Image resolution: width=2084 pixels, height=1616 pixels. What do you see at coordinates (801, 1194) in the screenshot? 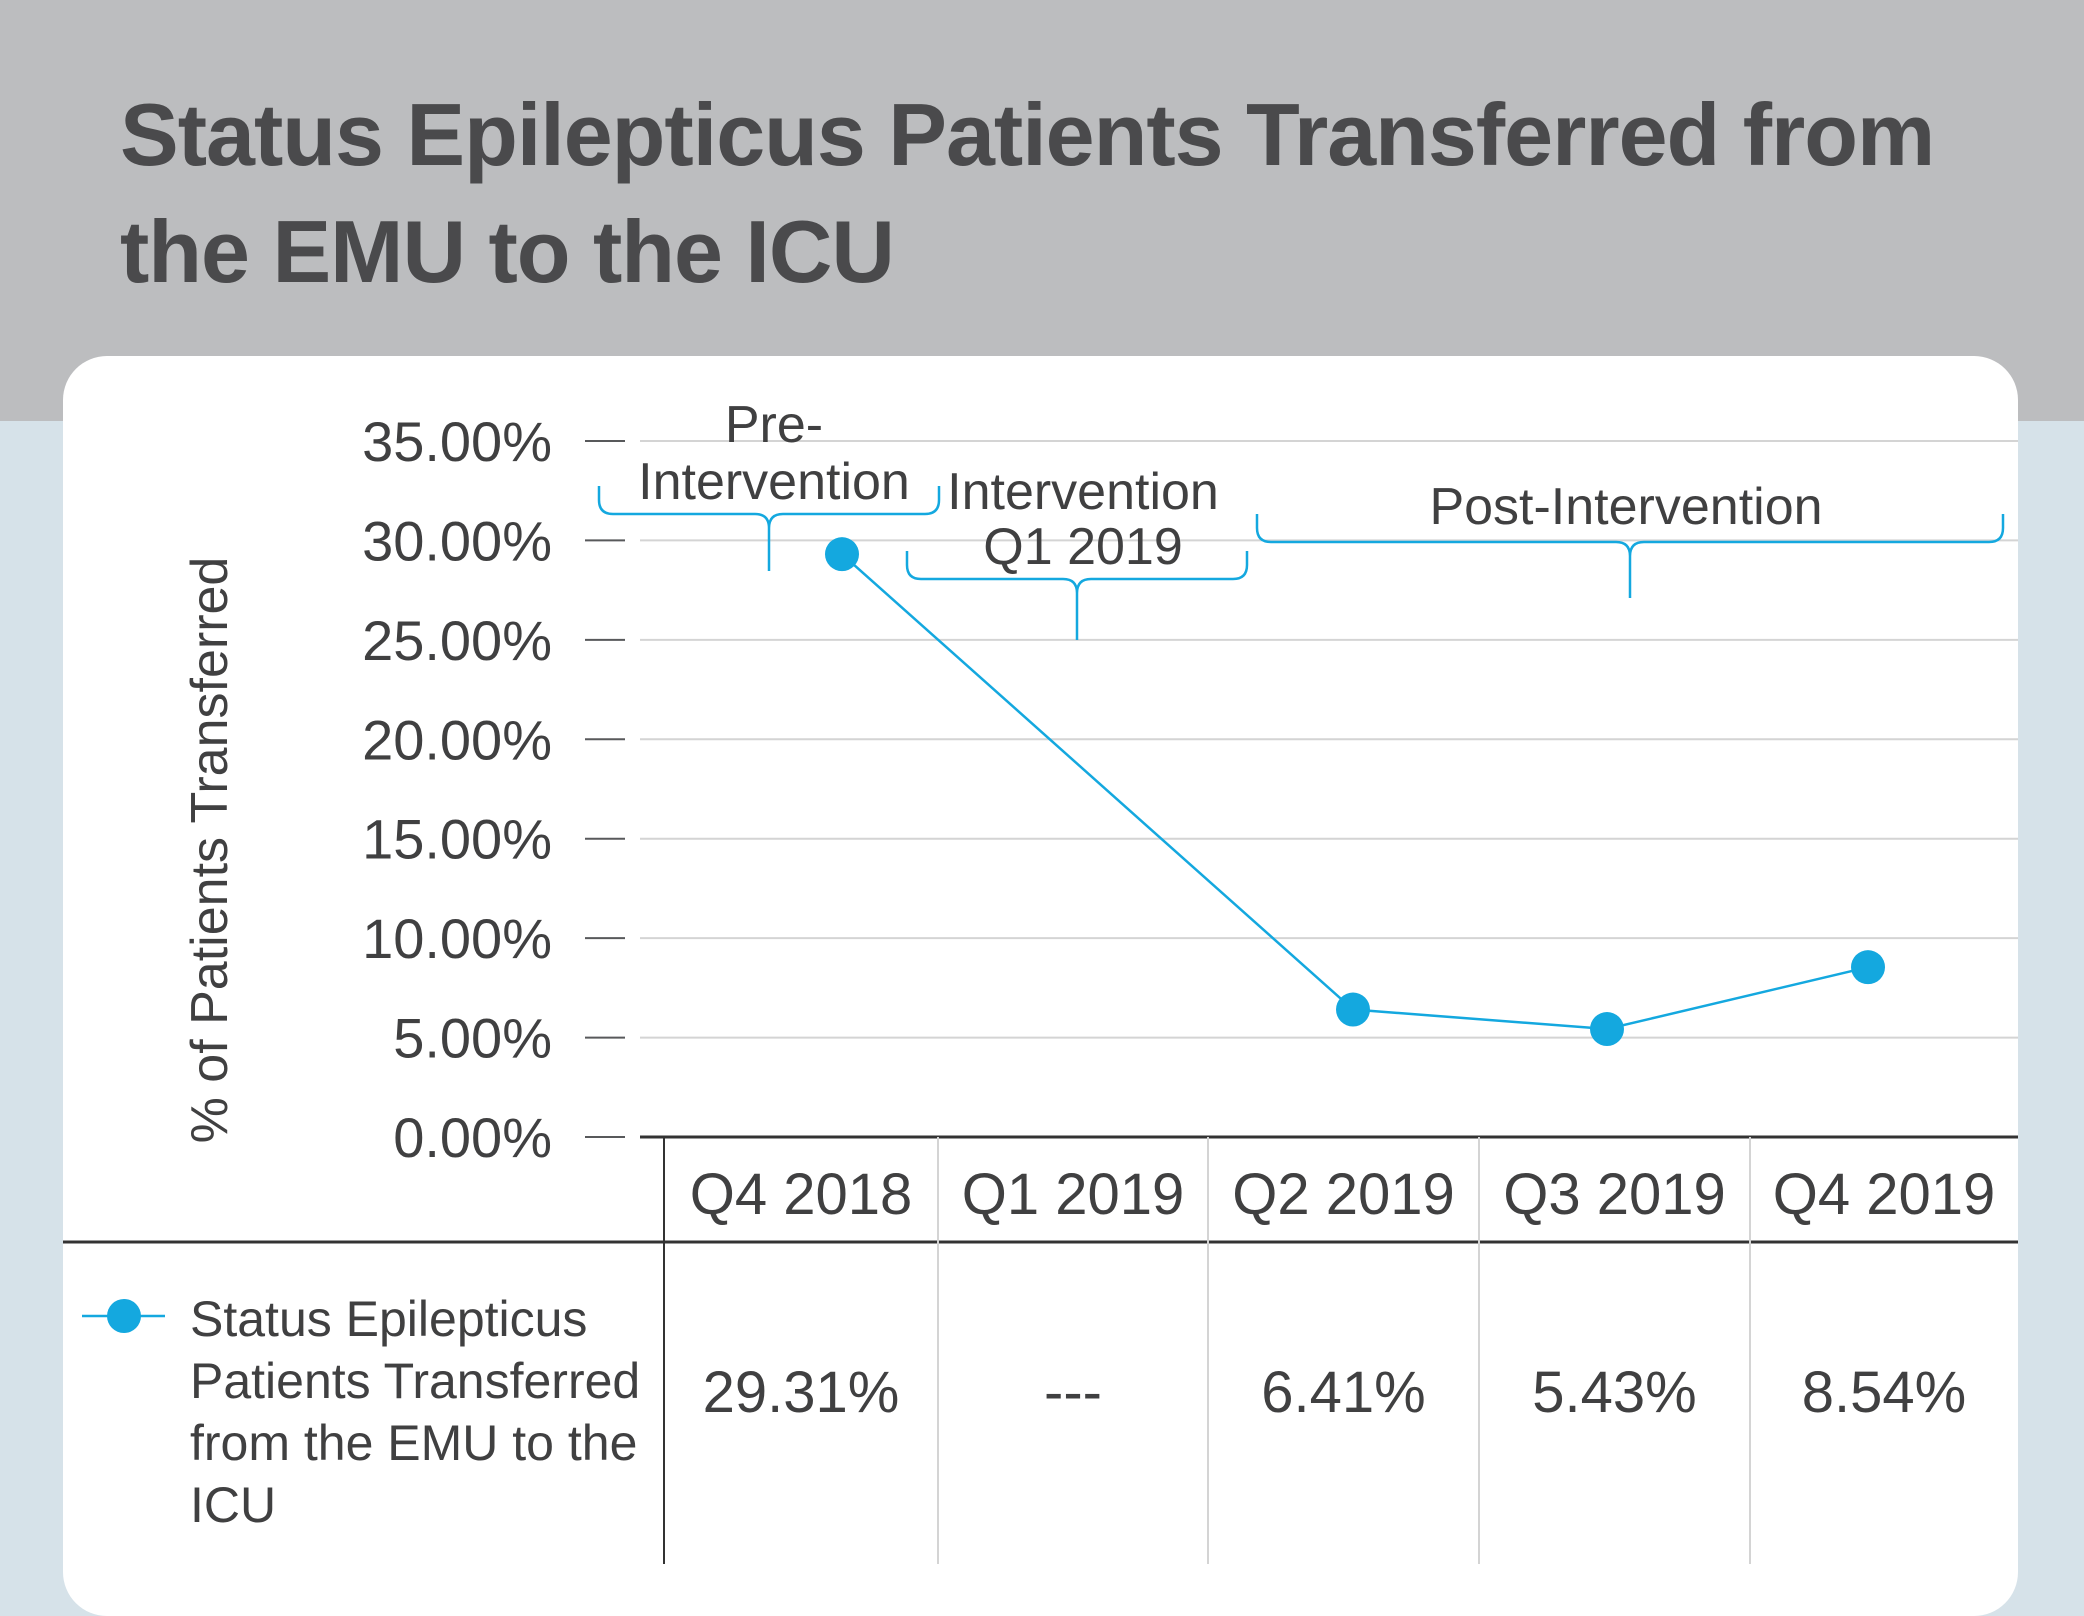
I see `x-tick-label: Q4 2018` at bounding box center [801, 1194].